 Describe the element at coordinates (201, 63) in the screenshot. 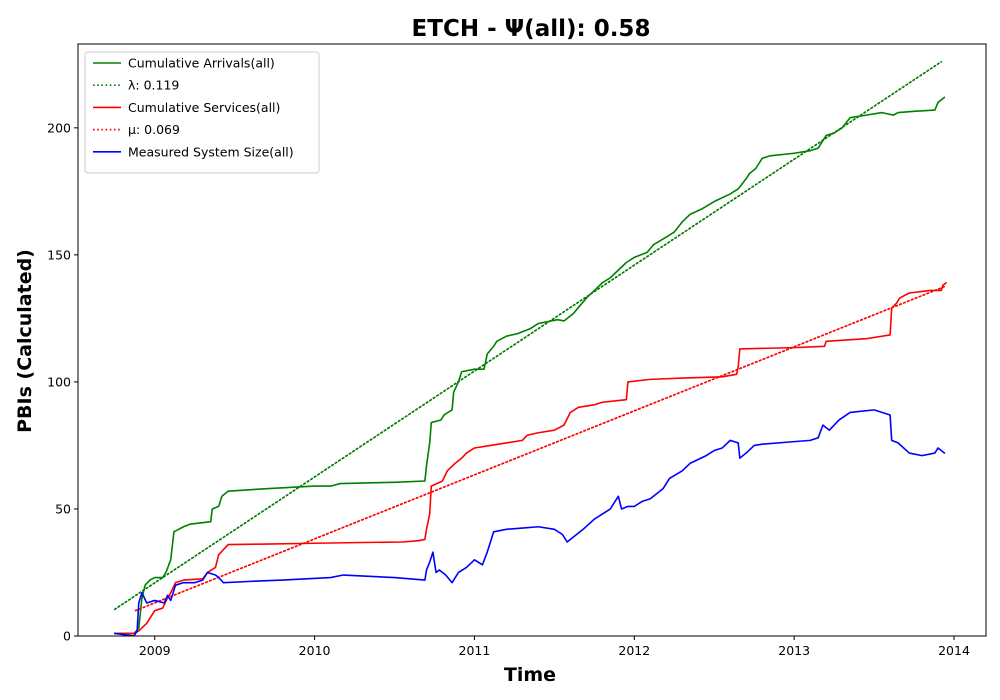

I see `legend-label-0: Cumulative Arrivals(all)` at that location.